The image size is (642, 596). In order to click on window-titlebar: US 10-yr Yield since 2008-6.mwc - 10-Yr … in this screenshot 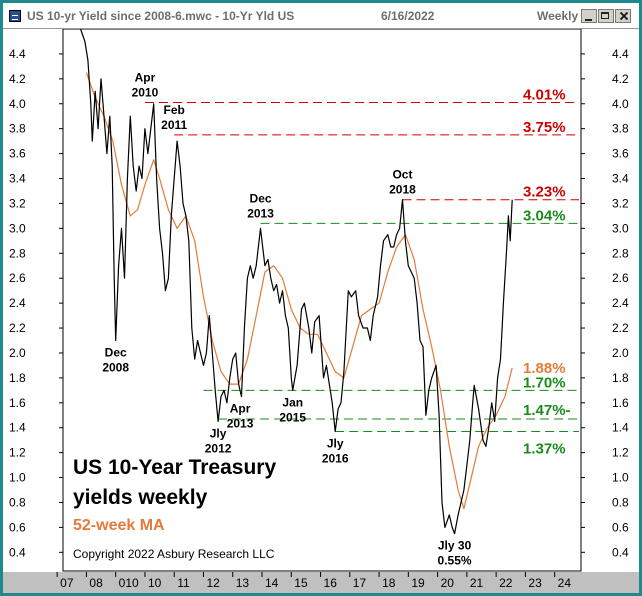, I will do `click(321, 16)`.